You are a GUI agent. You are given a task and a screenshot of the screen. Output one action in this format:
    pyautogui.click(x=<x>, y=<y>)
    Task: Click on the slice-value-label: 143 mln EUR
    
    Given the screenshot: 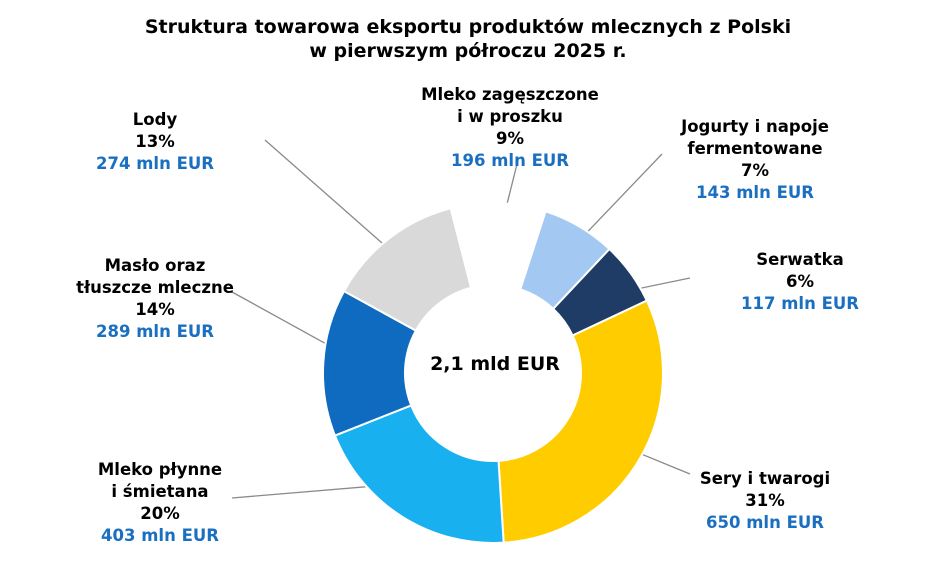 What is the action you would take?
    pyautogui.click(x=755, y=192)
    